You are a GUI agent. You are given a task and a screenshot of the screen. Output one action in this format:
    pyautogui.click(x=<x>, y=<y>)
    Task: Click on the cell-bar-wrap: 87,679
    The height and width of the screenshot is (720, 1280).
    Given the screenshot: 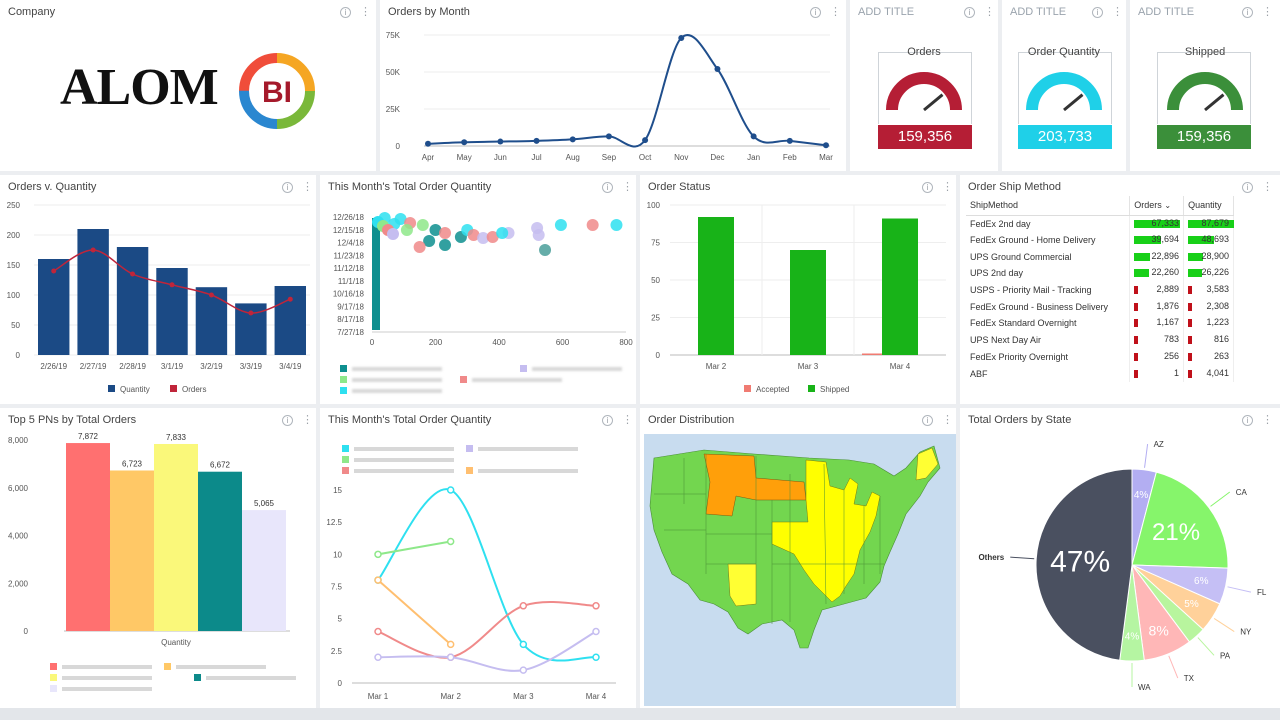 What is the action you would take?
    pyautogui.click(x=1211, y=224)
    